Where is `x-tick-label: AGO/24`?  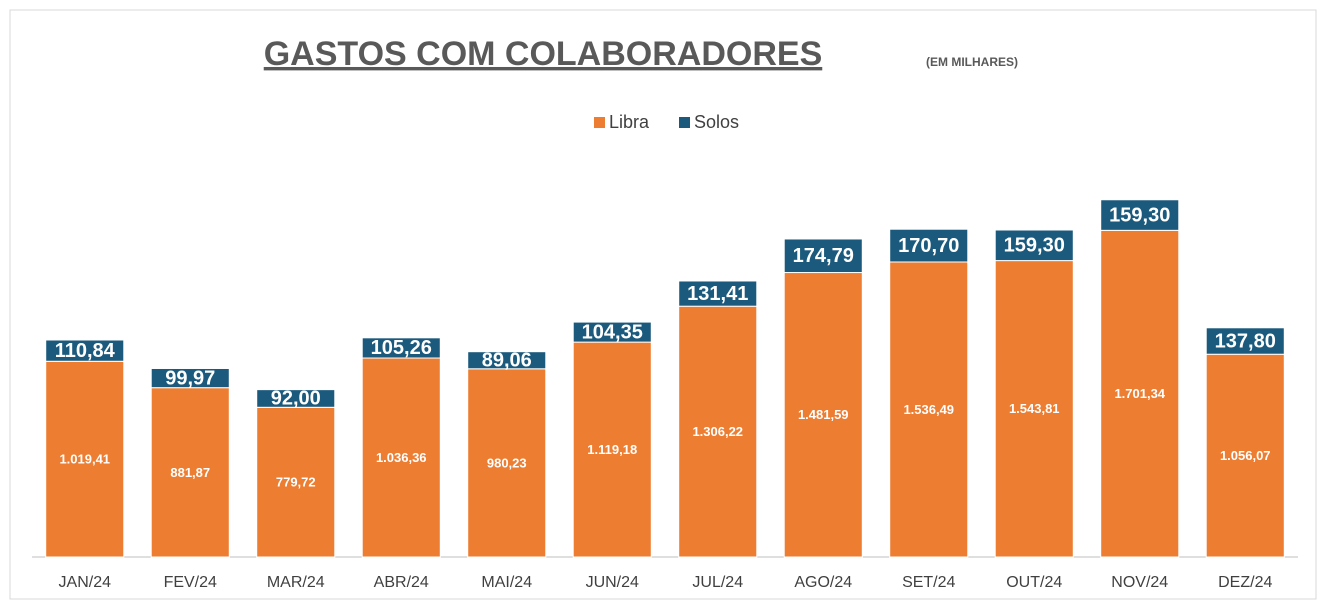
x-tick-label: AGO/24 is located at coordinates (823, 582).